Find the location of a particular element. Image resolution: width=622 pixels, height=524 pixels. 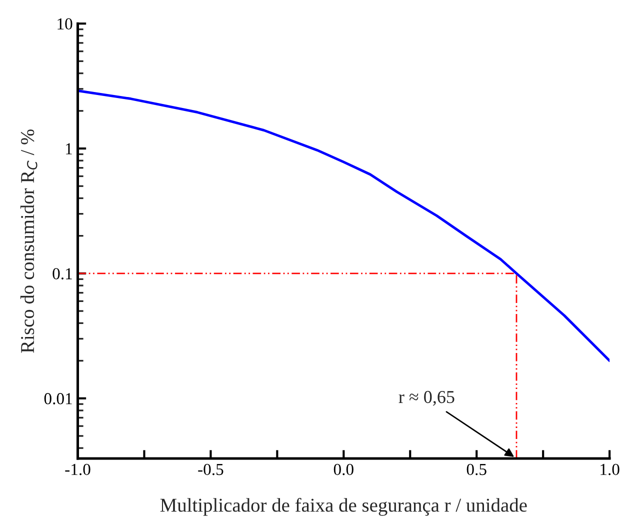

x-axis-title: Multiplicador de faixa de segurança r / unidade is located at coordinates (343, 507).